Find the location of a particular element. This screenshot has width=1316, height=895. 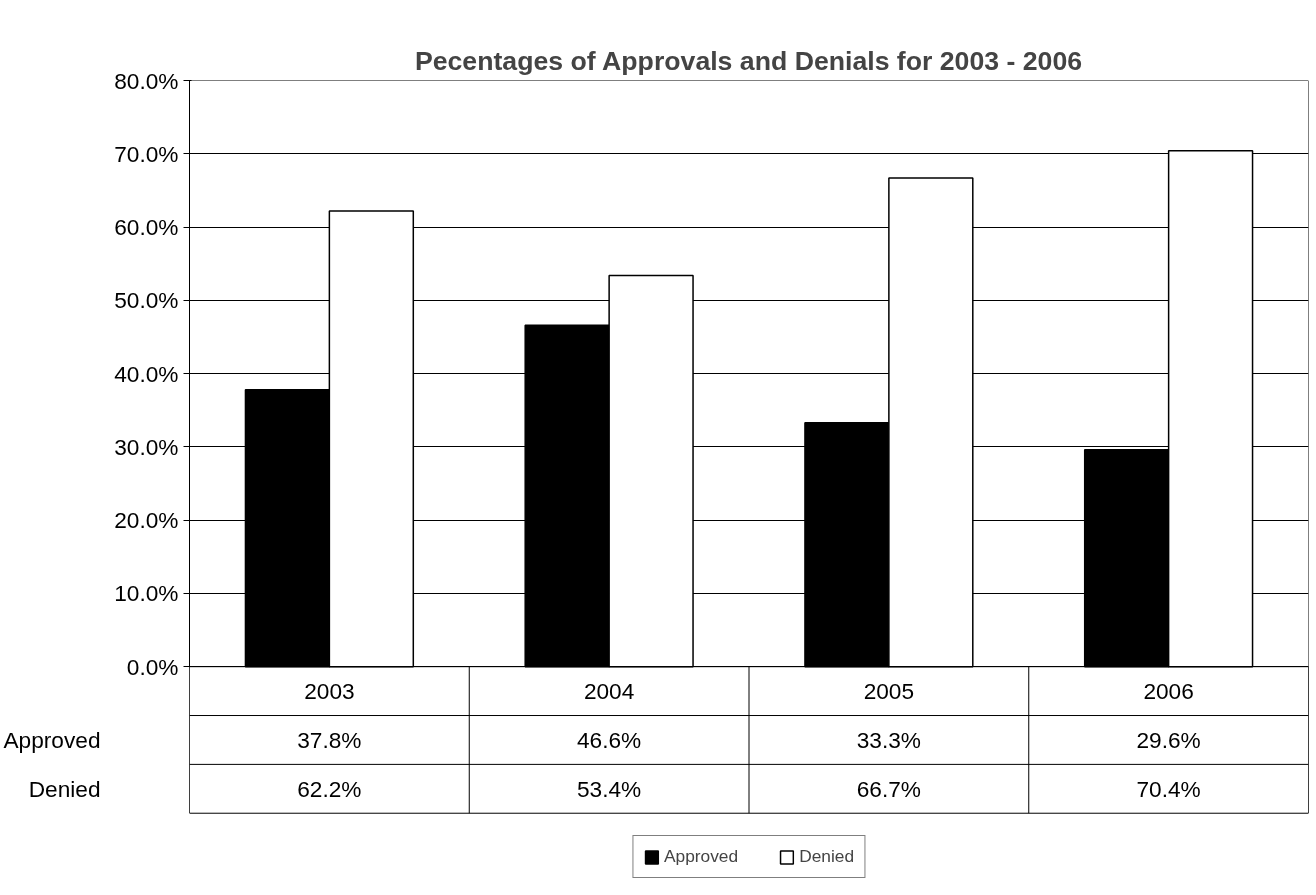

text: Denied is located at coordinates (64, 788).